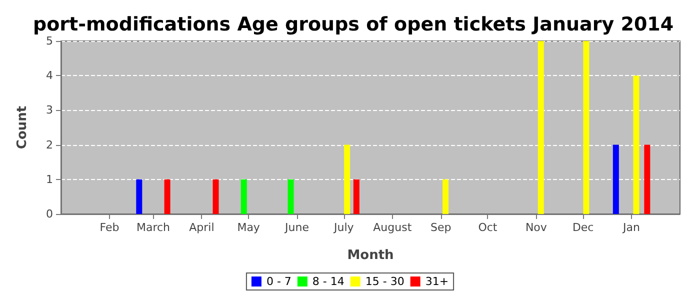 The image size is (700, 300). Describe the element at coordinates (49, 145) in the screenshot. I see `y-tick-label: 2` at that location.